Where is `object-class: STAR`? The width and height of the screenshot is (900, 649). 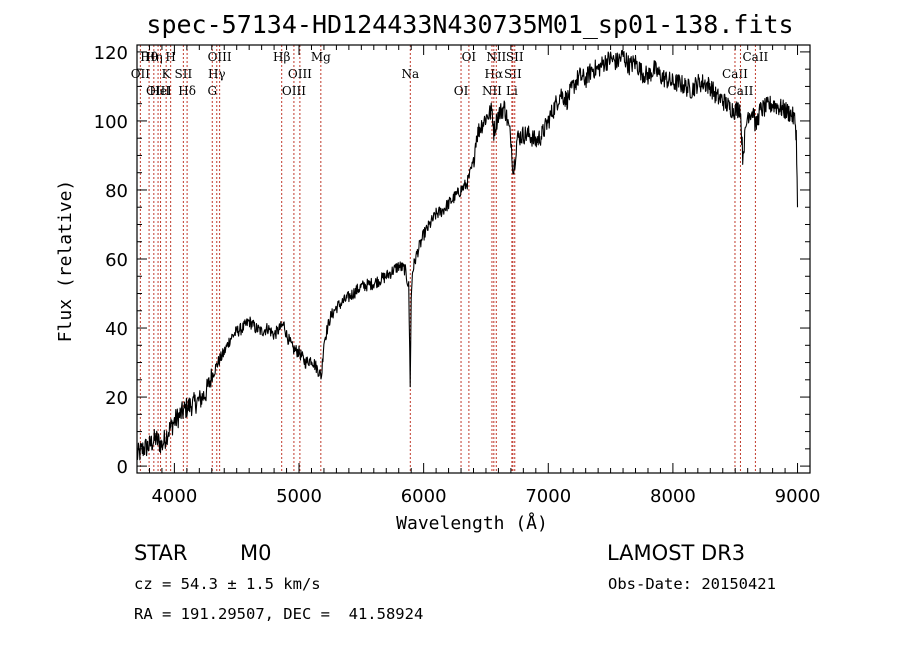
object-class: STAR is located at coordinates (161, 553).